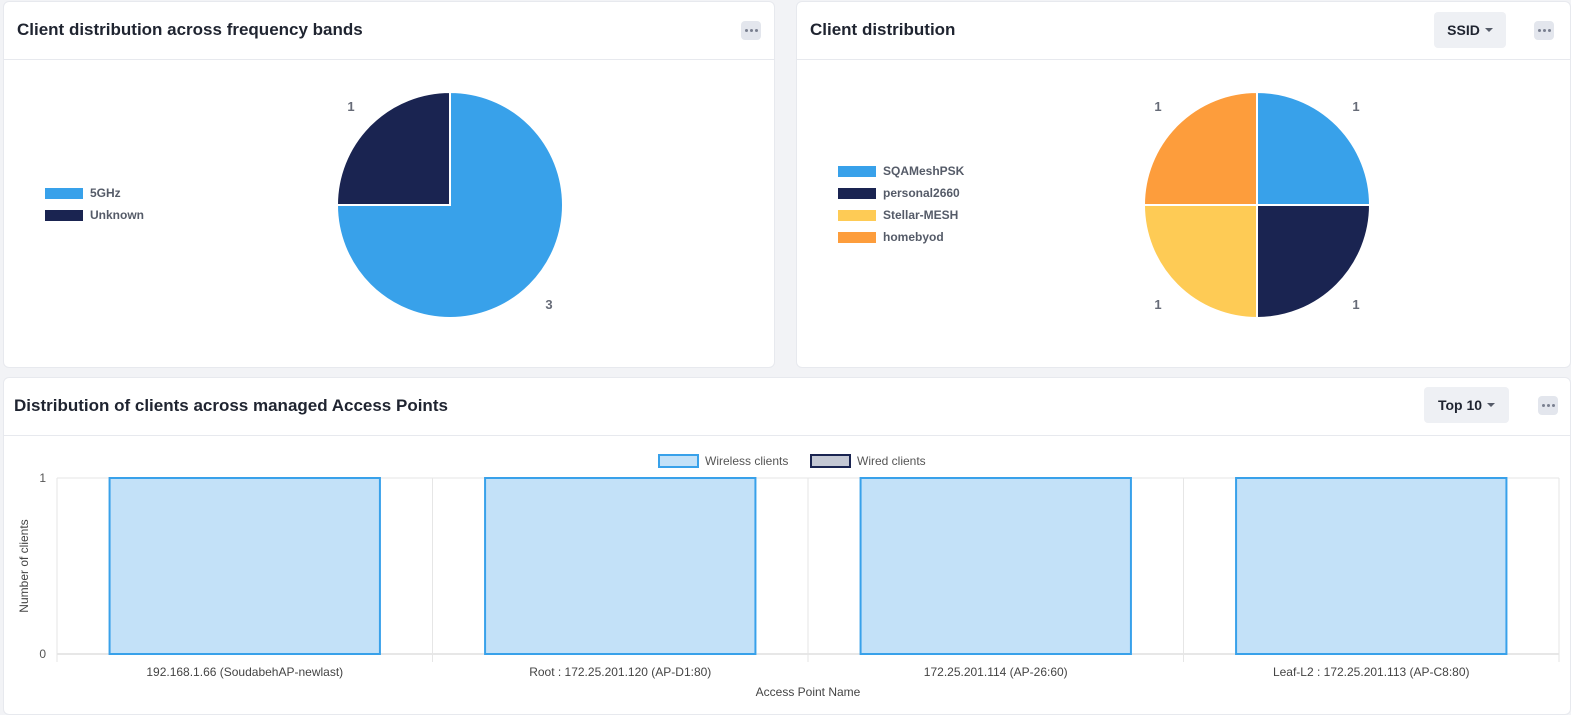 This screenshot has width=1571, height=715. What do you see at coordinates (891, 461) in the screenshot?
I see `legend-label: Wired clients` at bounding box center [891, 461].